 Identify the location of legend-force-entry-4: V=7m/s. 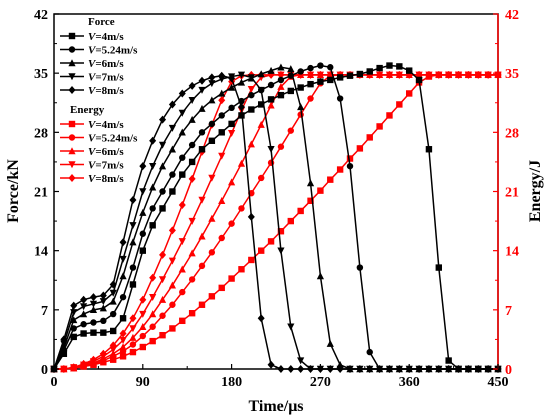
(92, 78).